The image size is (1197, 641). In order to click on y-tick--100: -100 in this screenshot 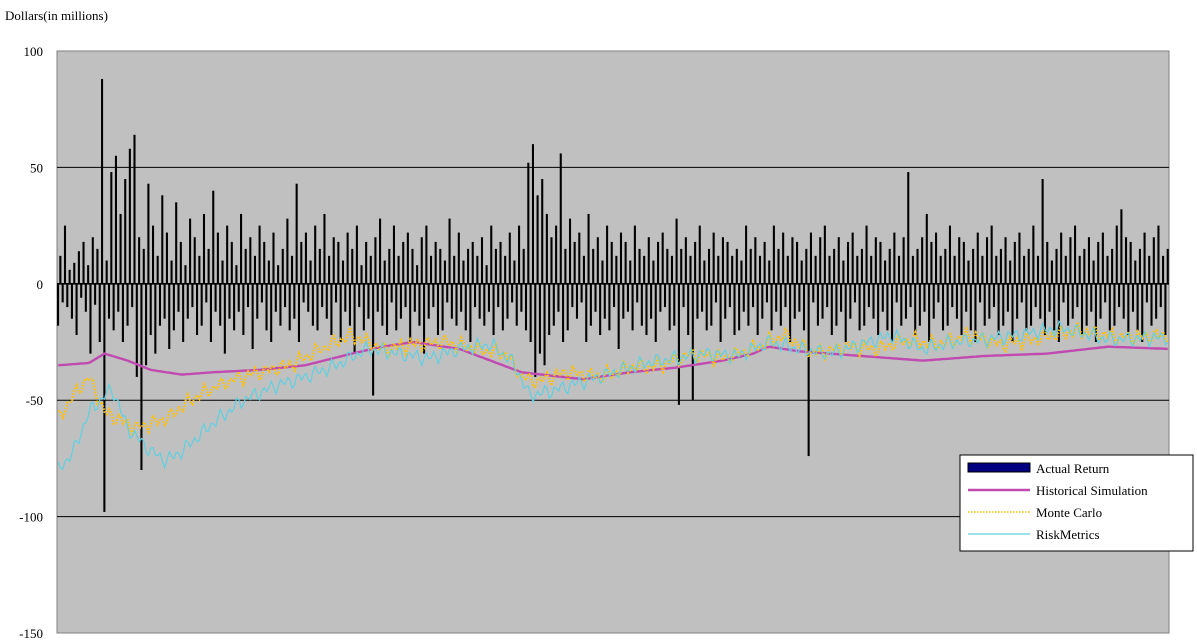, I will do `click(31, 517)`.